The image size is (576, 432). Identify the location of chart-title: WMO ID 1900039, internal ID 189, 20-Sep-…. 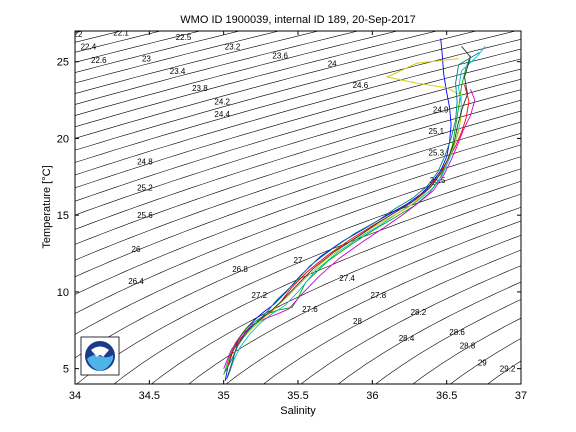
(297, 20).